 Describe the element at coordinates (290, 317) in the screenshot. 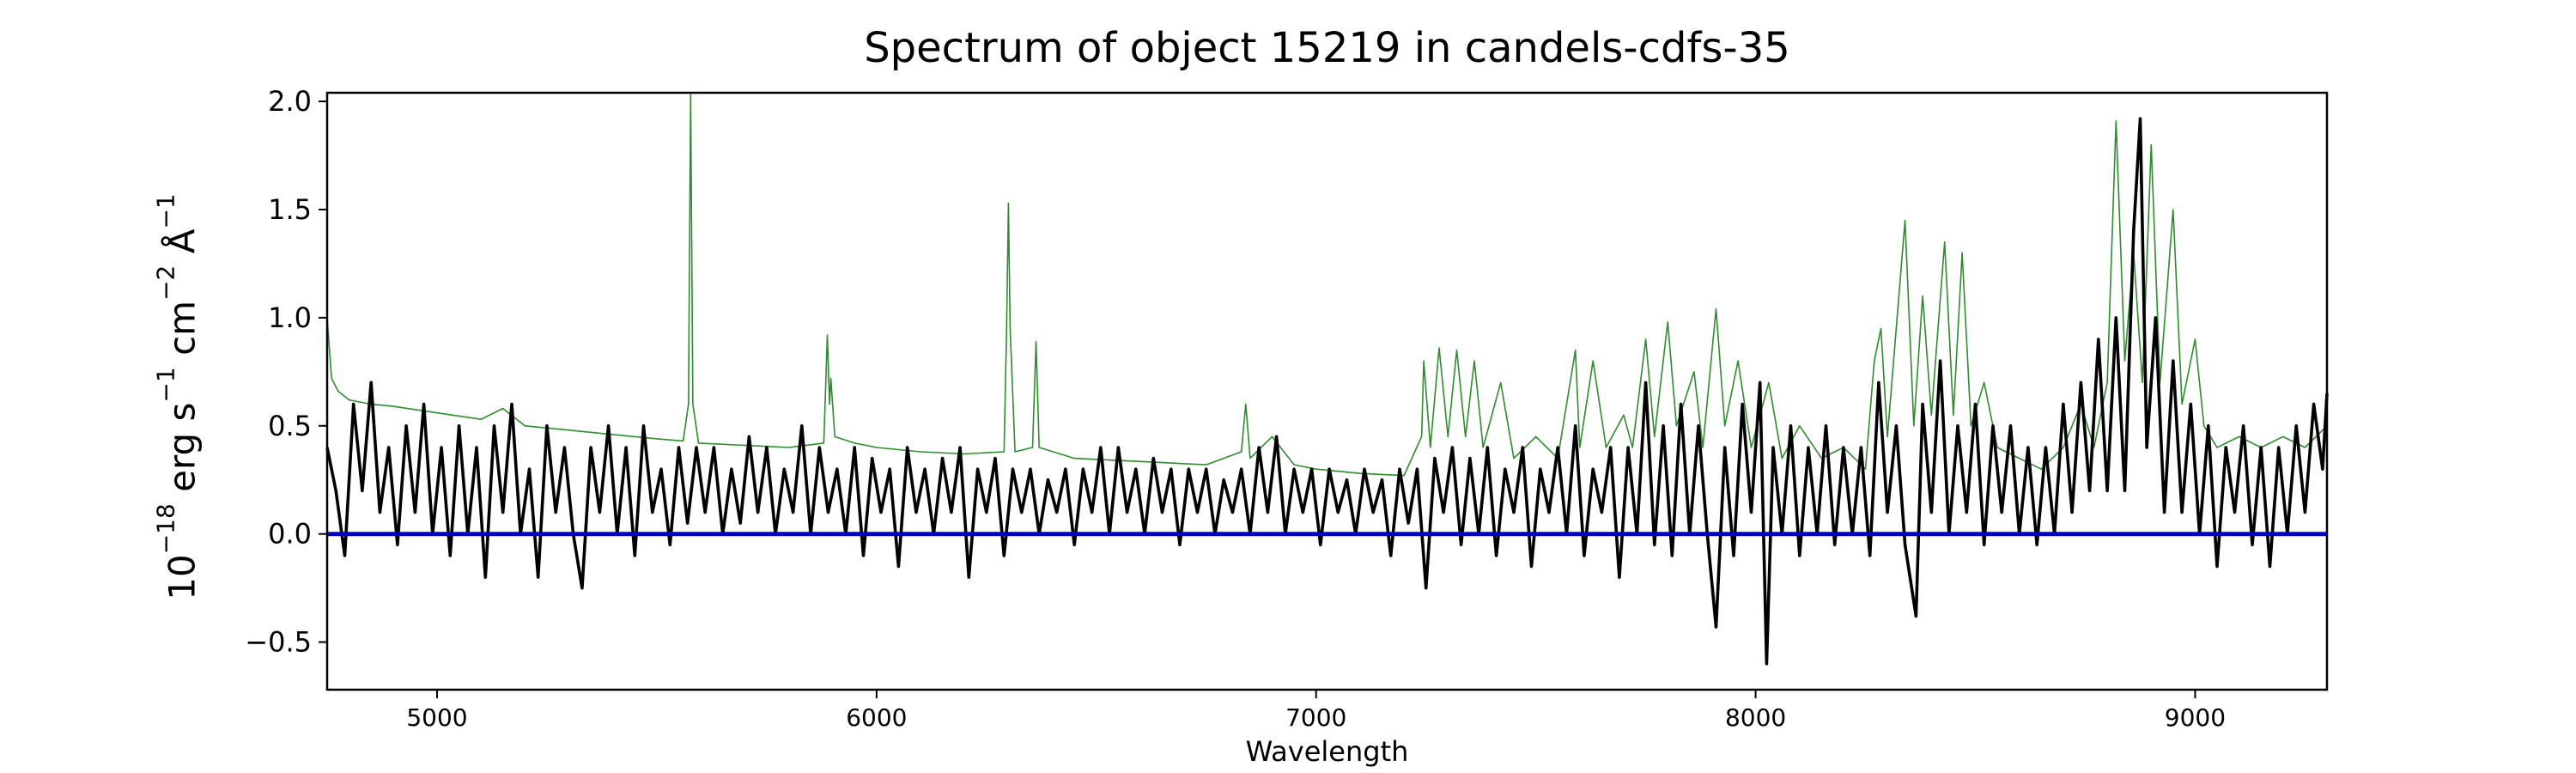

I see `y-tick-label: 1.0` at that location.